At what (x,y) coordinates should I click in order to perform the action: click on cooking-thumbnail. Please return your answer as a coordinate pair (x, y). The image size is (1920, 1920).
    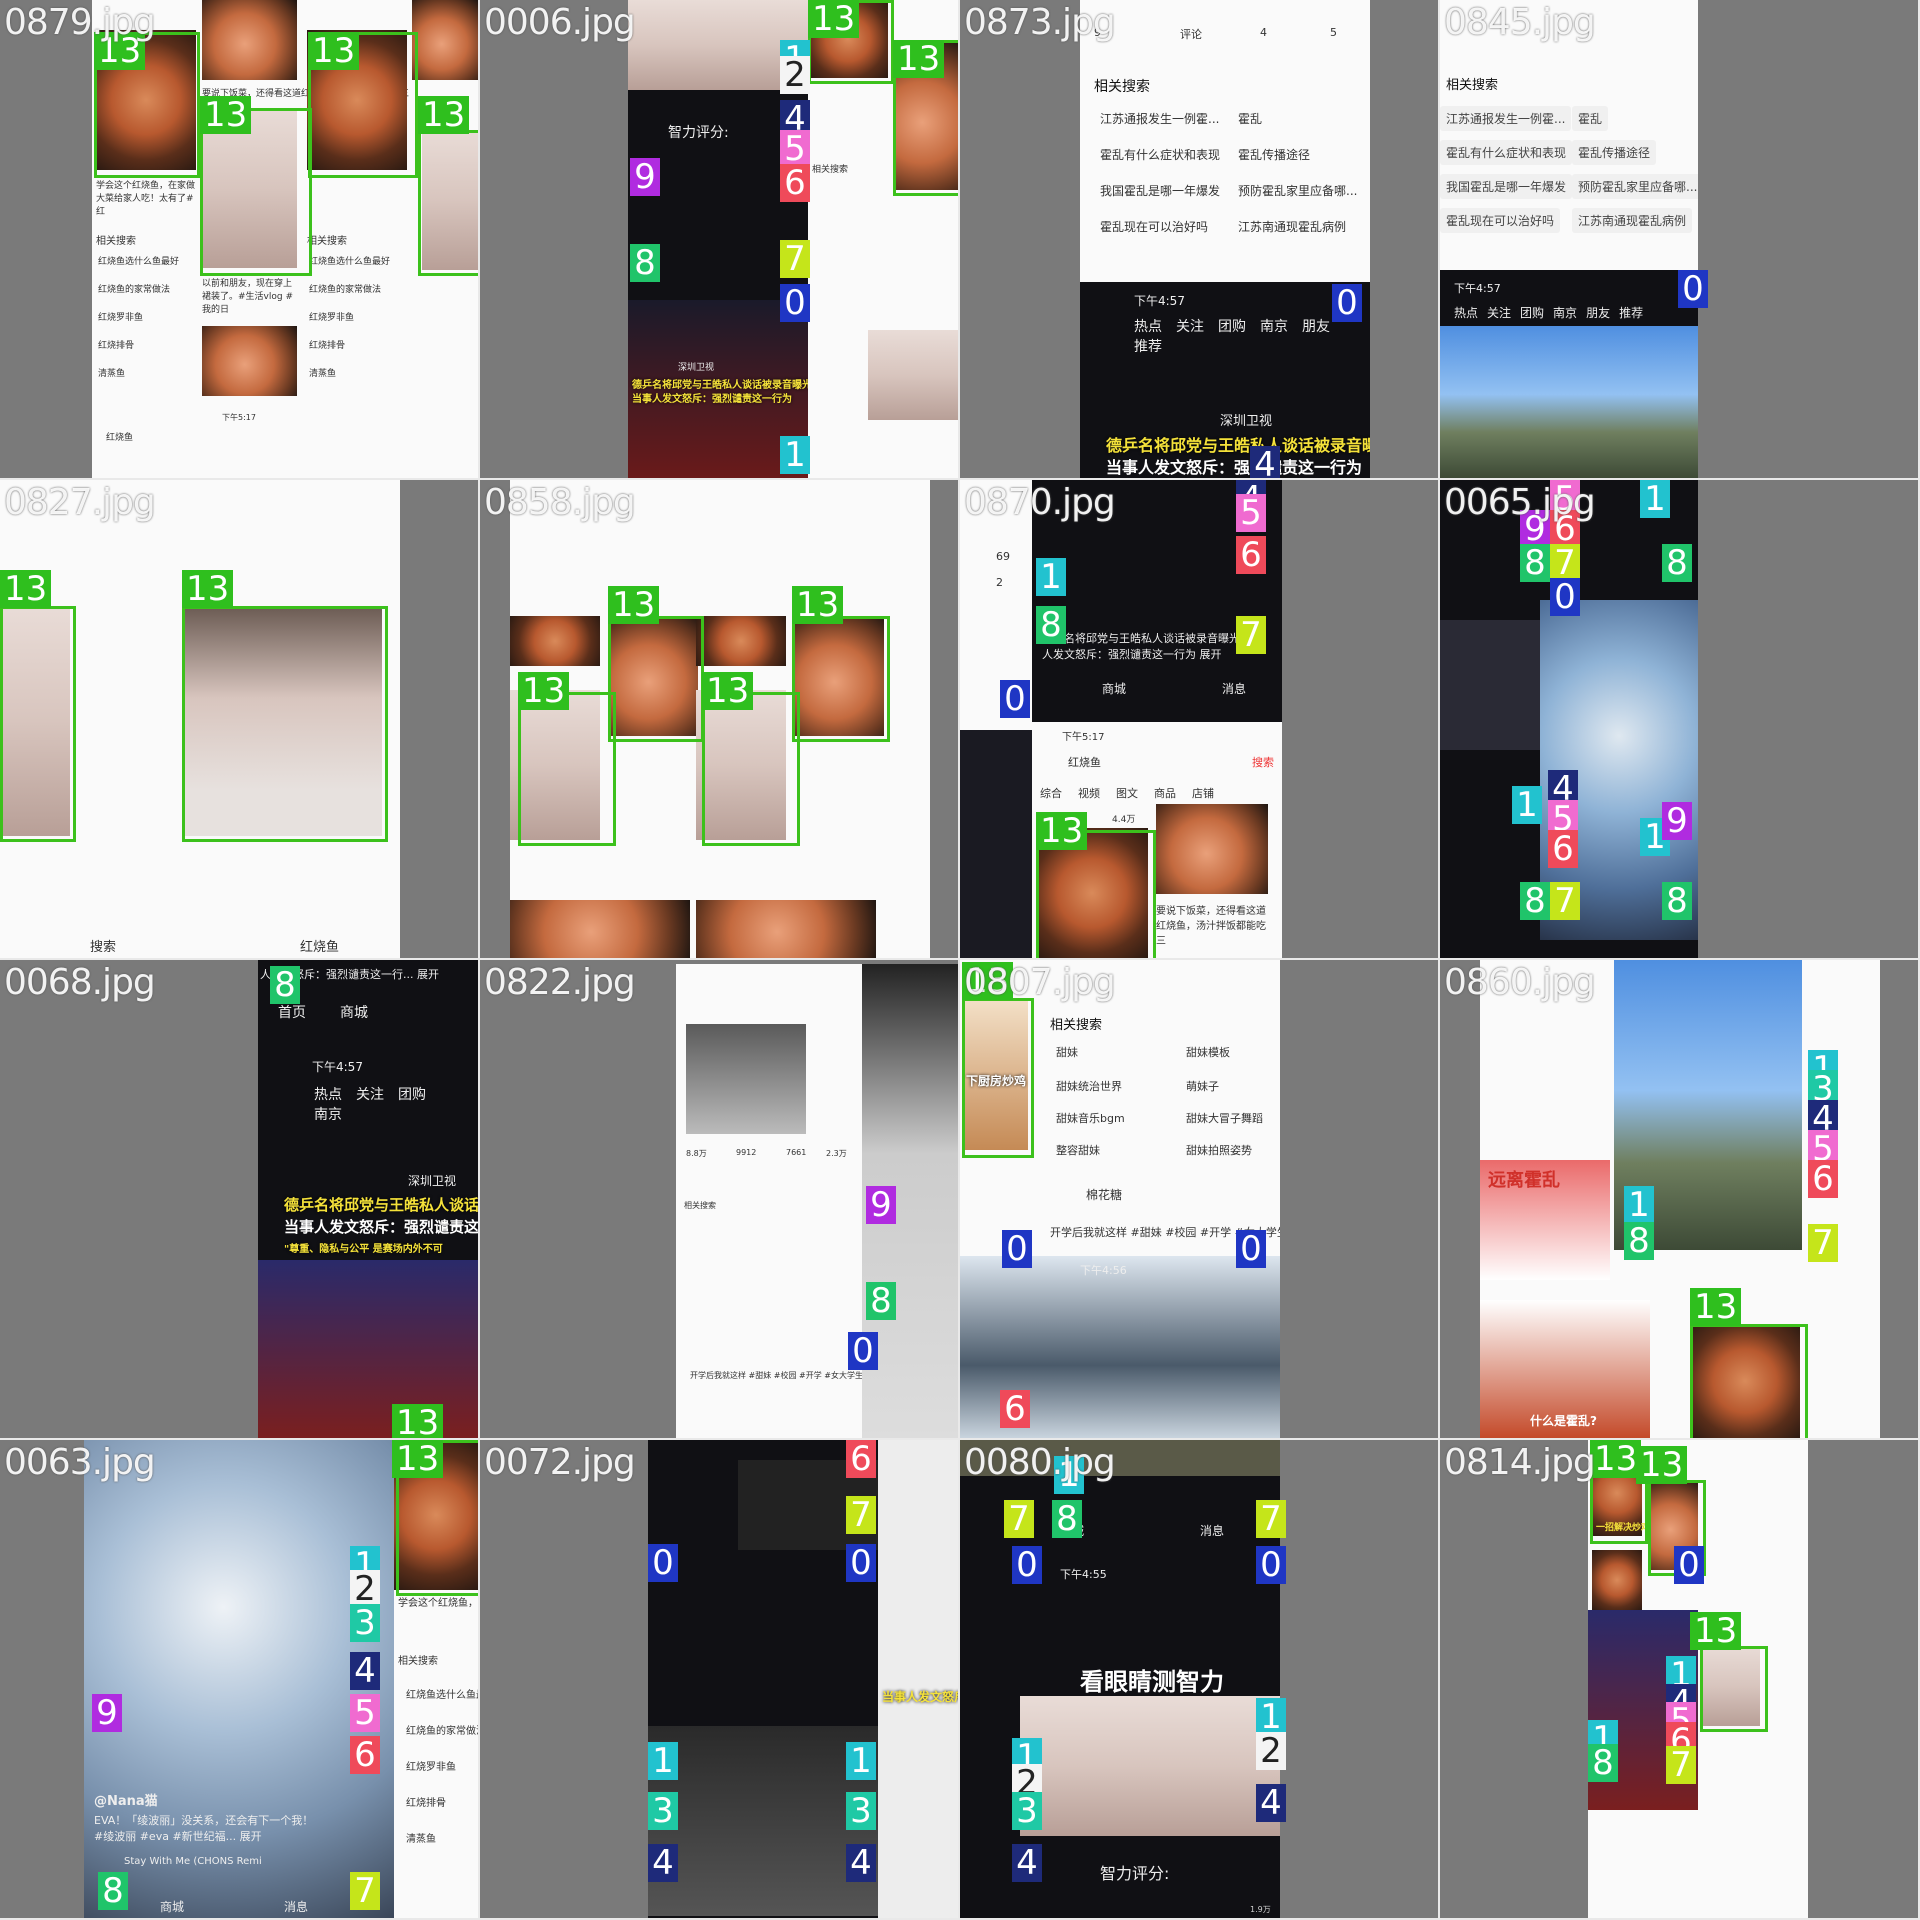
    Looking at the image, I should click on (996, 1075).